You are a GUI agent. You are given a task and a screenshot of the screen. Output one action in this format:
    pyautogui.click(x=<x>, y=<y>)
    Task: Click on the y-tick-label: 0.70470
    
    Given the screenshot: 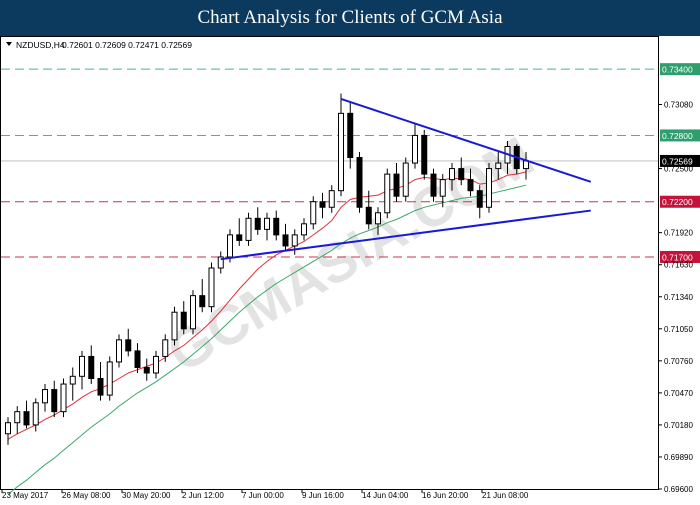 What is the action you would take?
    pyautogui.click(x=678, y=393)
    